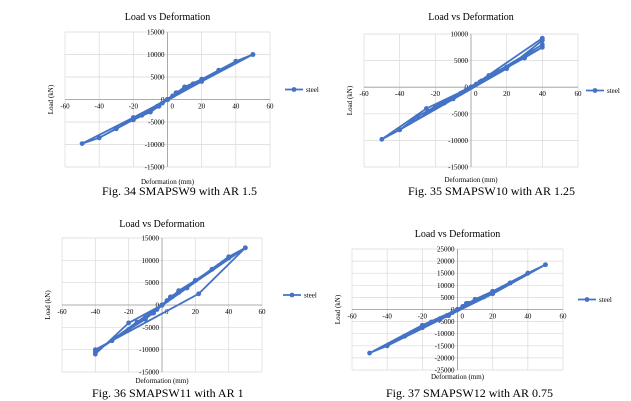  I want to click on x-tick-label: -20, so click(134, 107).